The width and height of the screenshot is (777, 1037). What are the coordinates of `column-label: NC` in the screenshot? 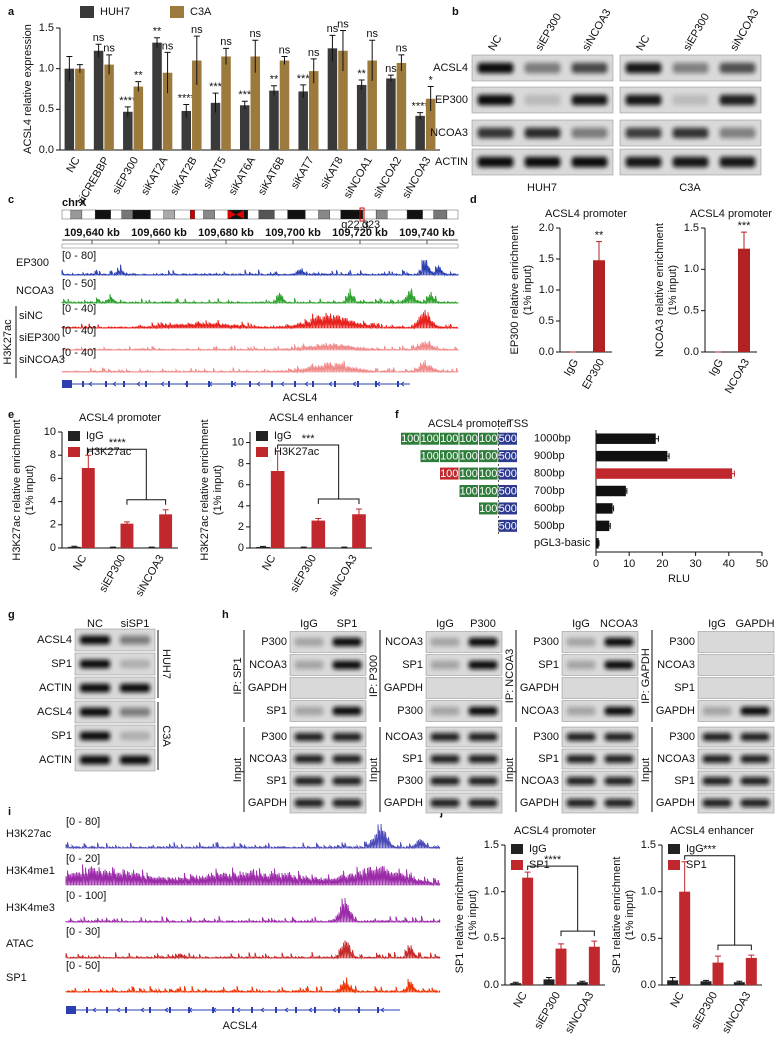 It's located at (643, 43).